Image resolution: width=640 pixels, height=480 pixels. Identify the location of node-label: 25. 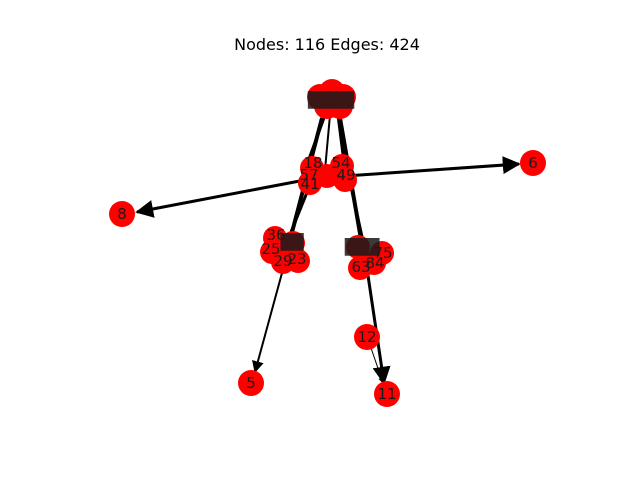
(270, 249).